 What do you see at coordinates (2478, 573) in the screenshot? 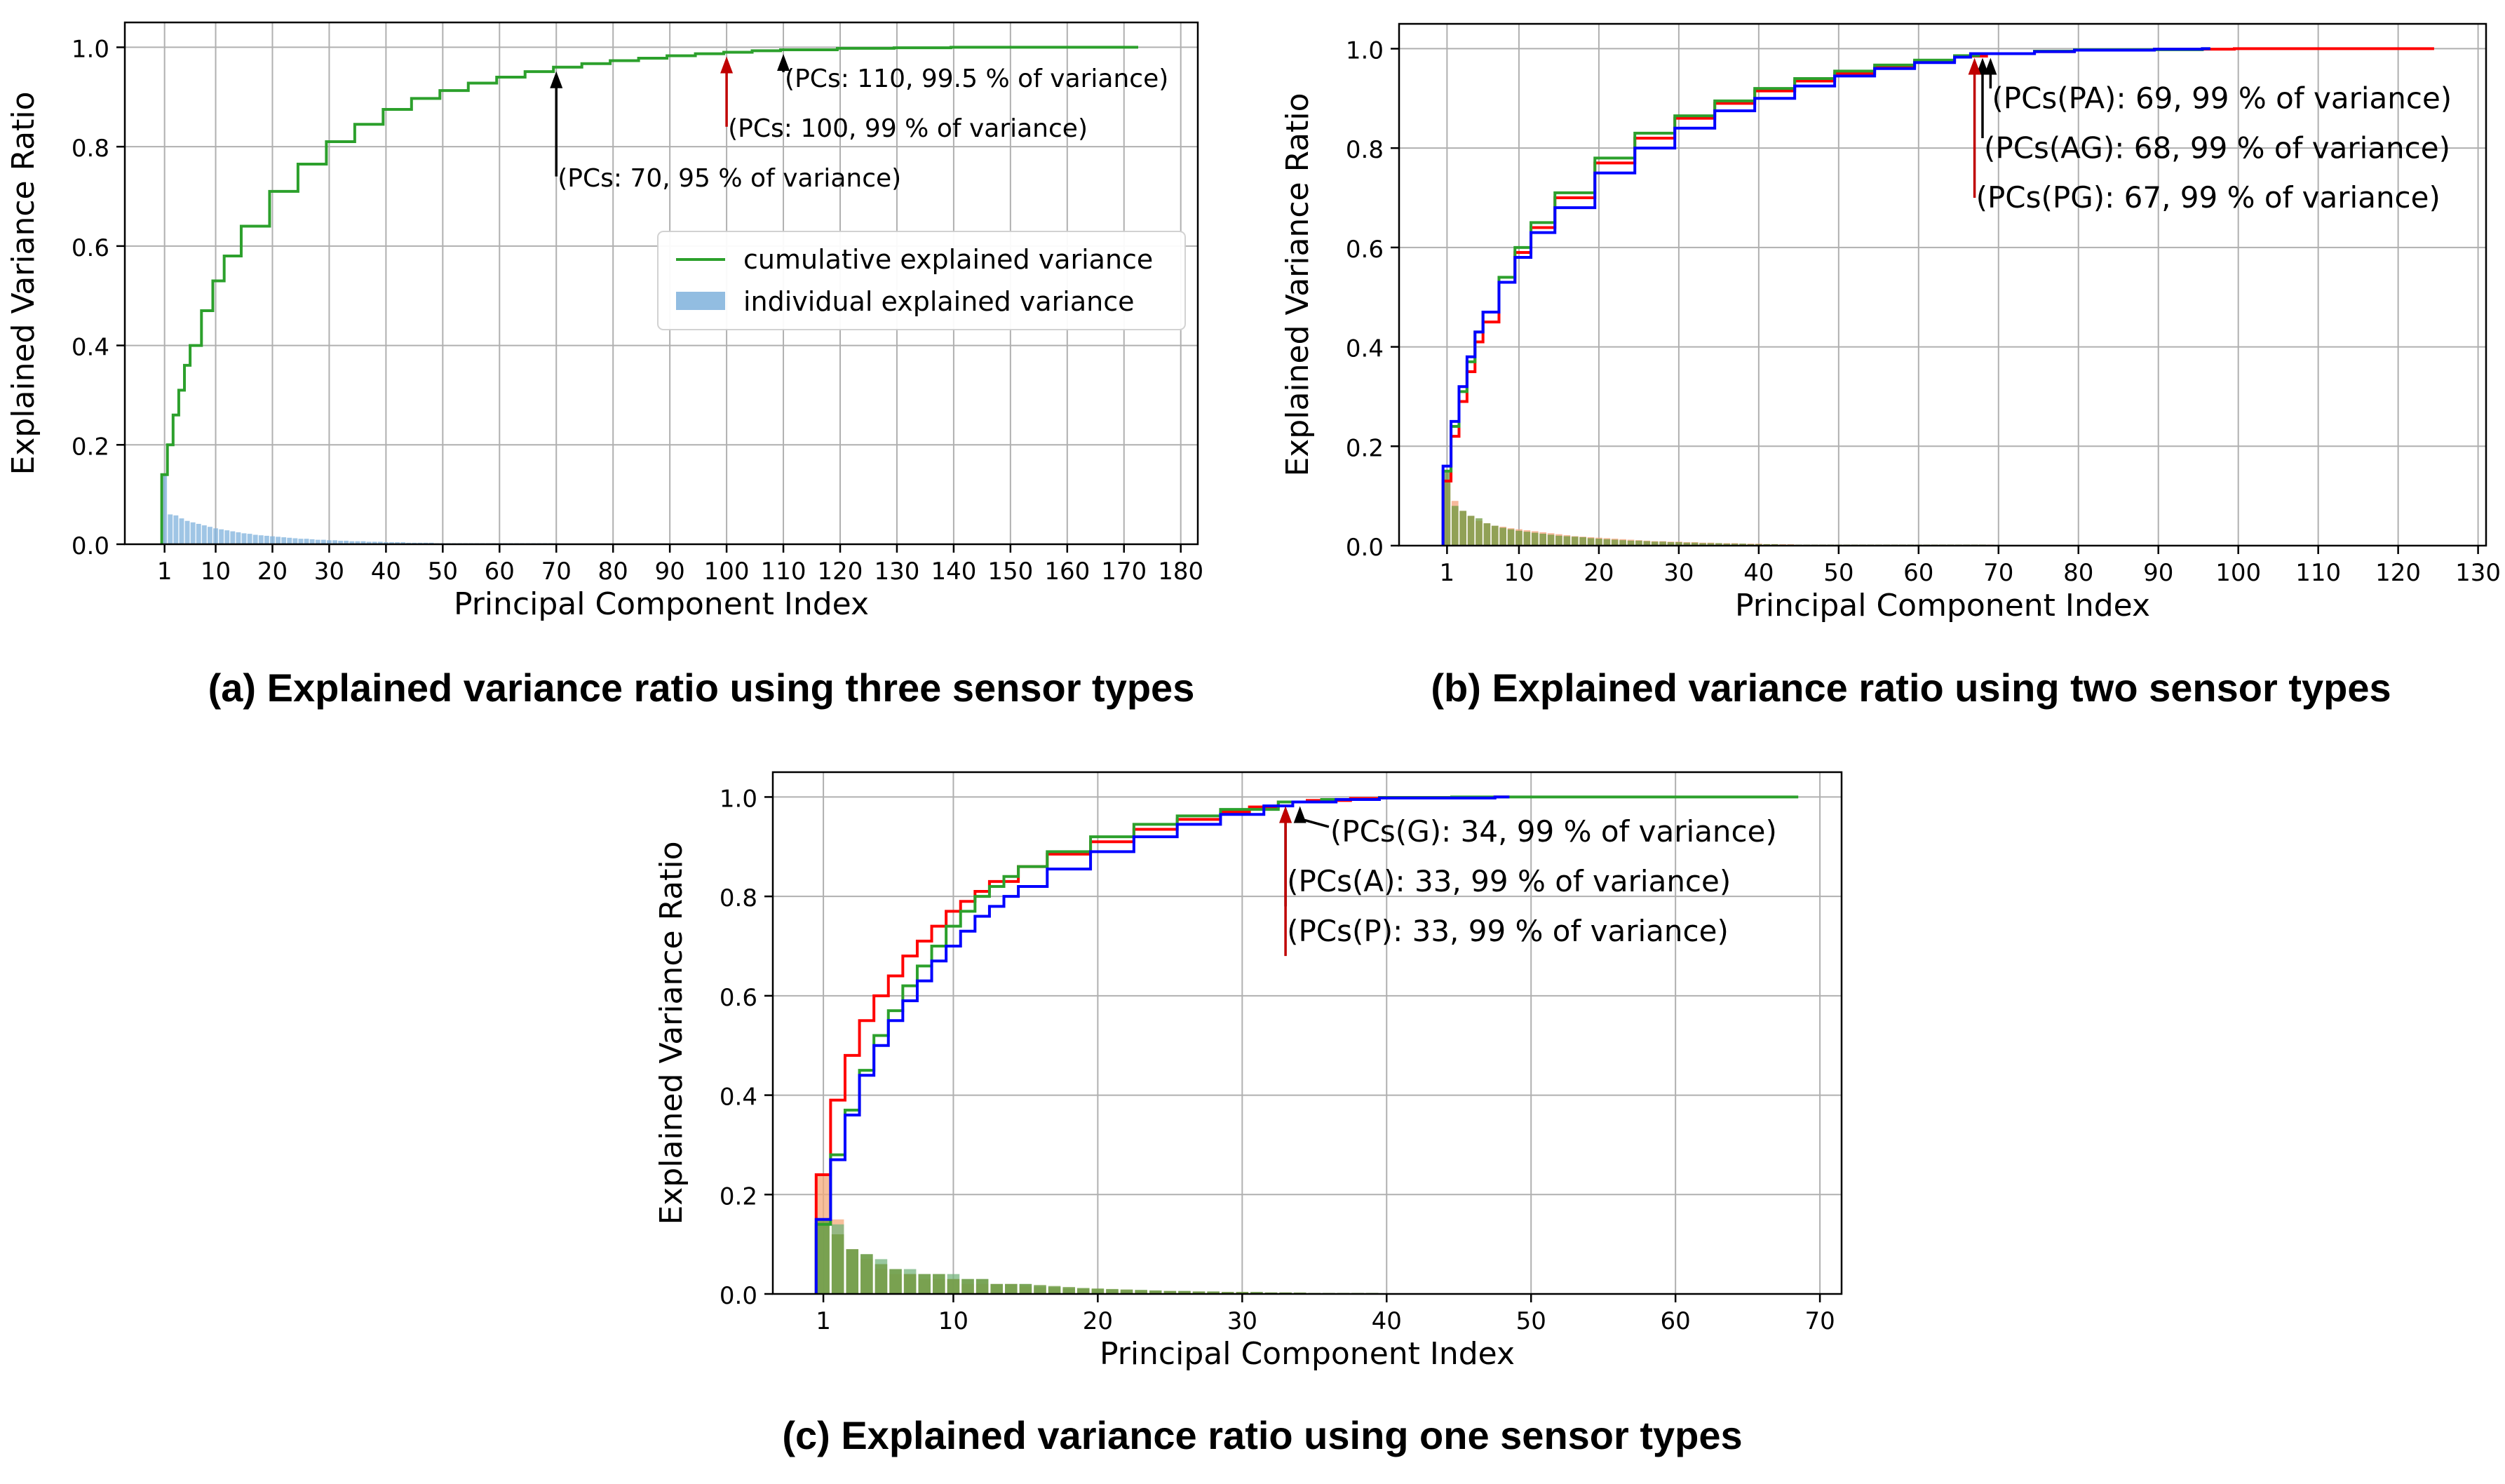
I see `x-tick-label: 130` at bounding box center [2478, 573].